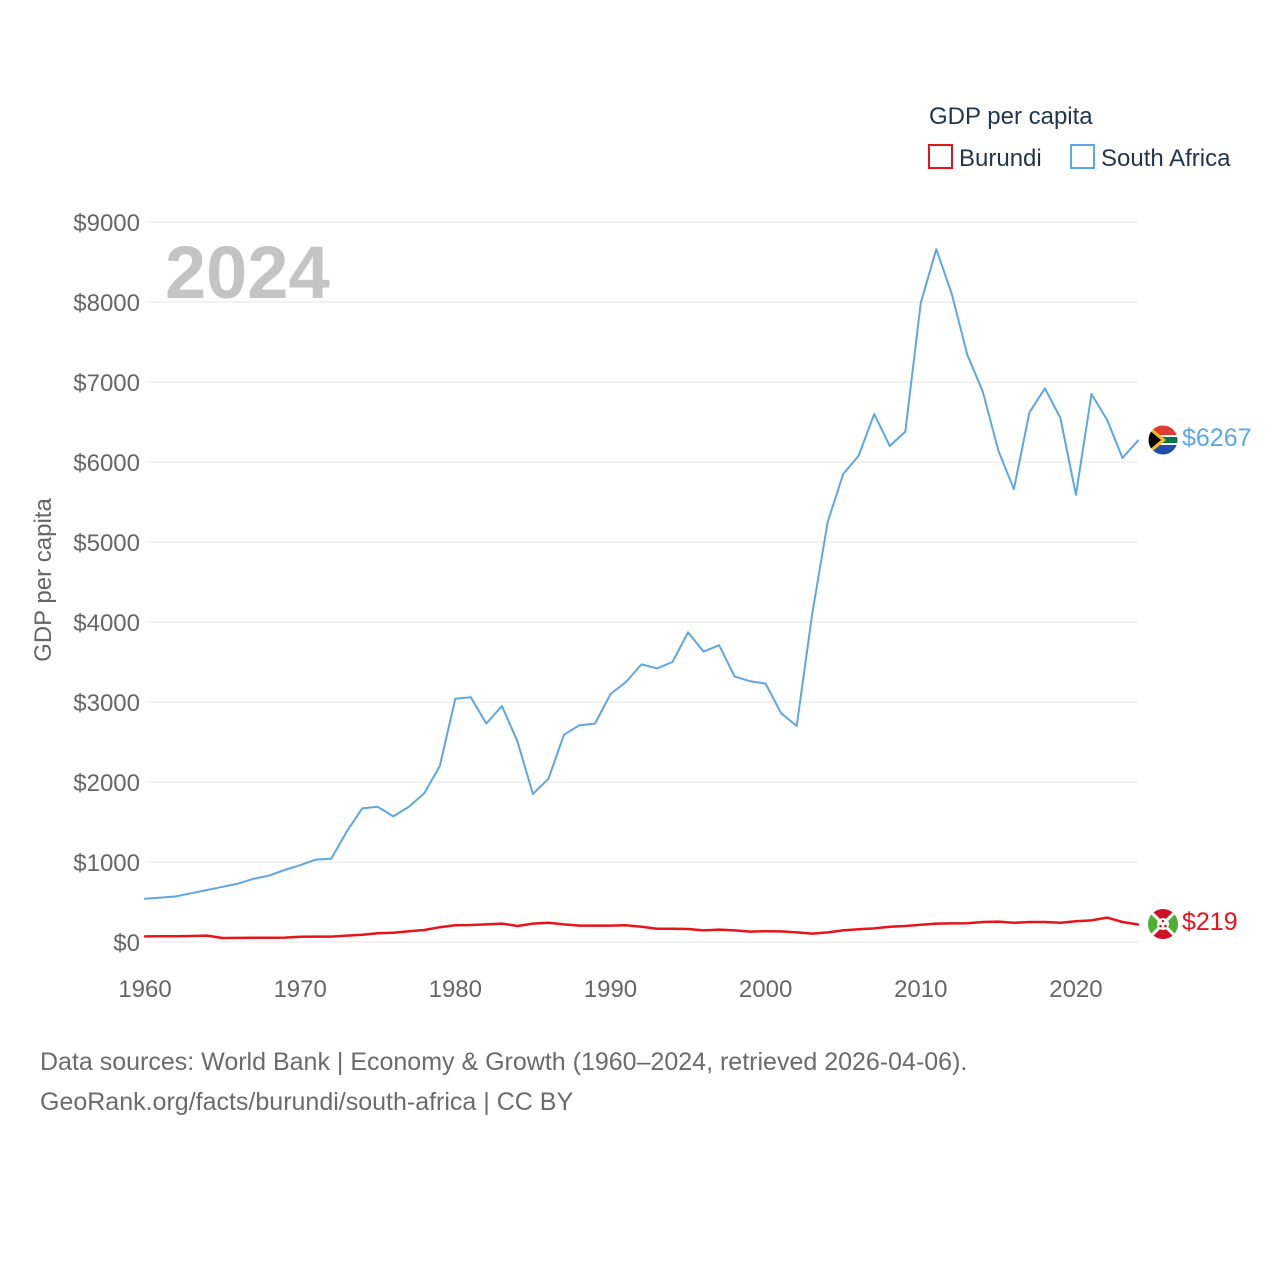 The image size is (1280, 1280). Describe the element at coordinates (1011, 116) in the screenshot. I see `legend-title: GDP per capita` at that location.